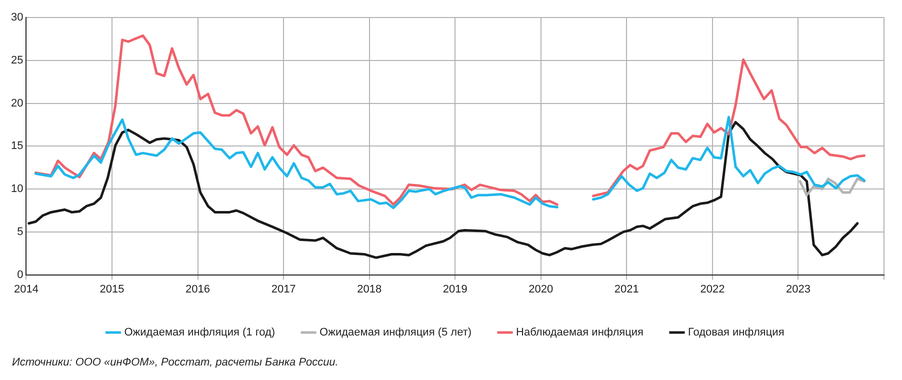  What do you see at coordinates (17, 60) in the screenshot?
I see `y-tick-label: 25` at bounding box center [17, 60].